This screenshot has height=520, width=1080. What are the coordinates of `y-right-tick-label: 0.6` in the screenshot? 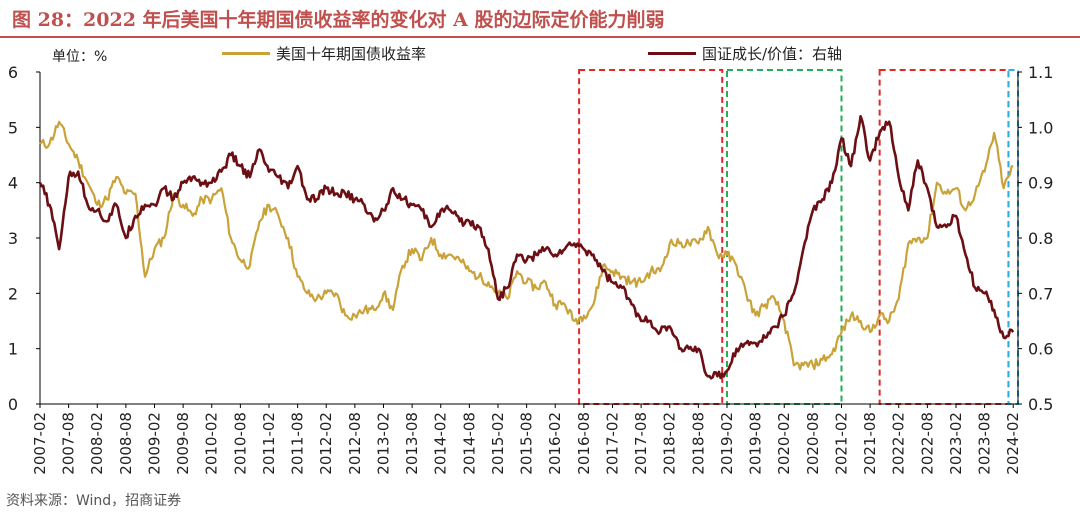 It's located at (1040, 349).